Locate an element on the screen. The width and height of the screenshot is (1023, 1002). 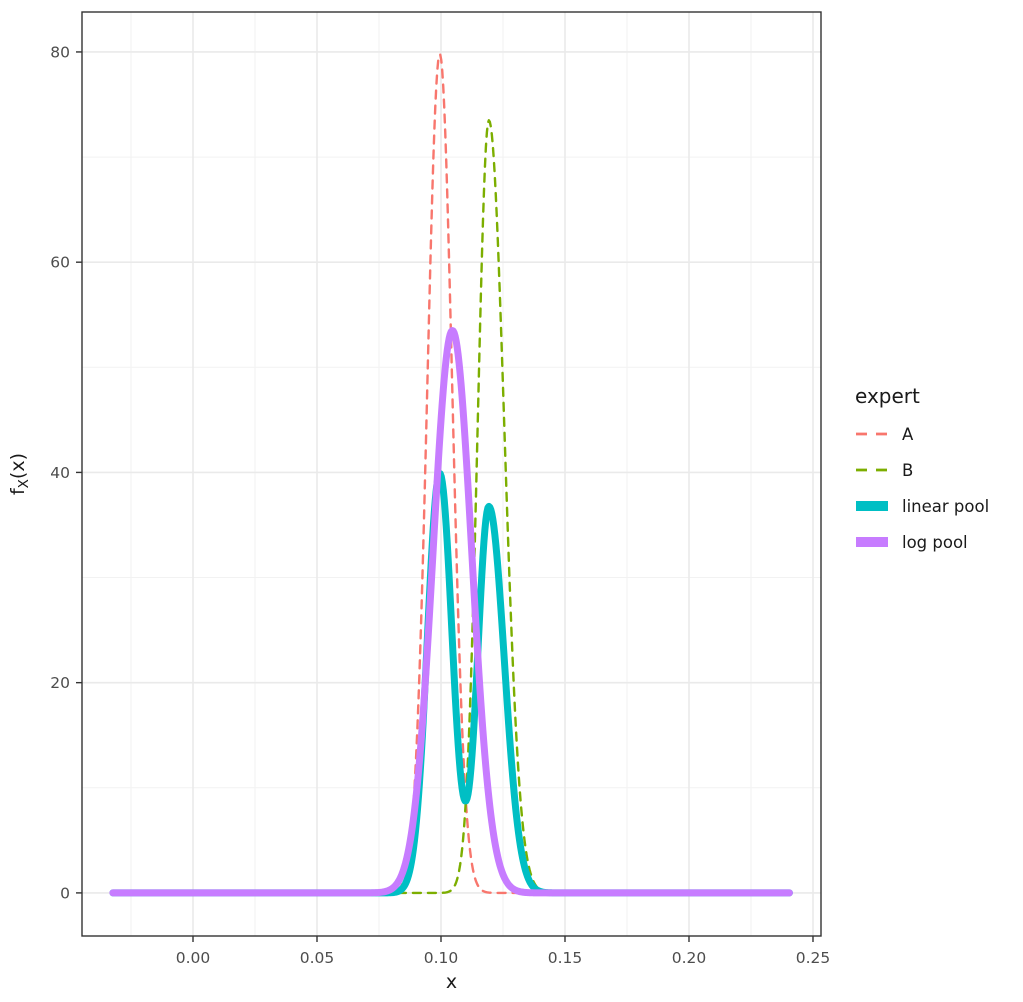
y-tick-labels: 0 20 40 60 80 is located at coordinates (60, 472).